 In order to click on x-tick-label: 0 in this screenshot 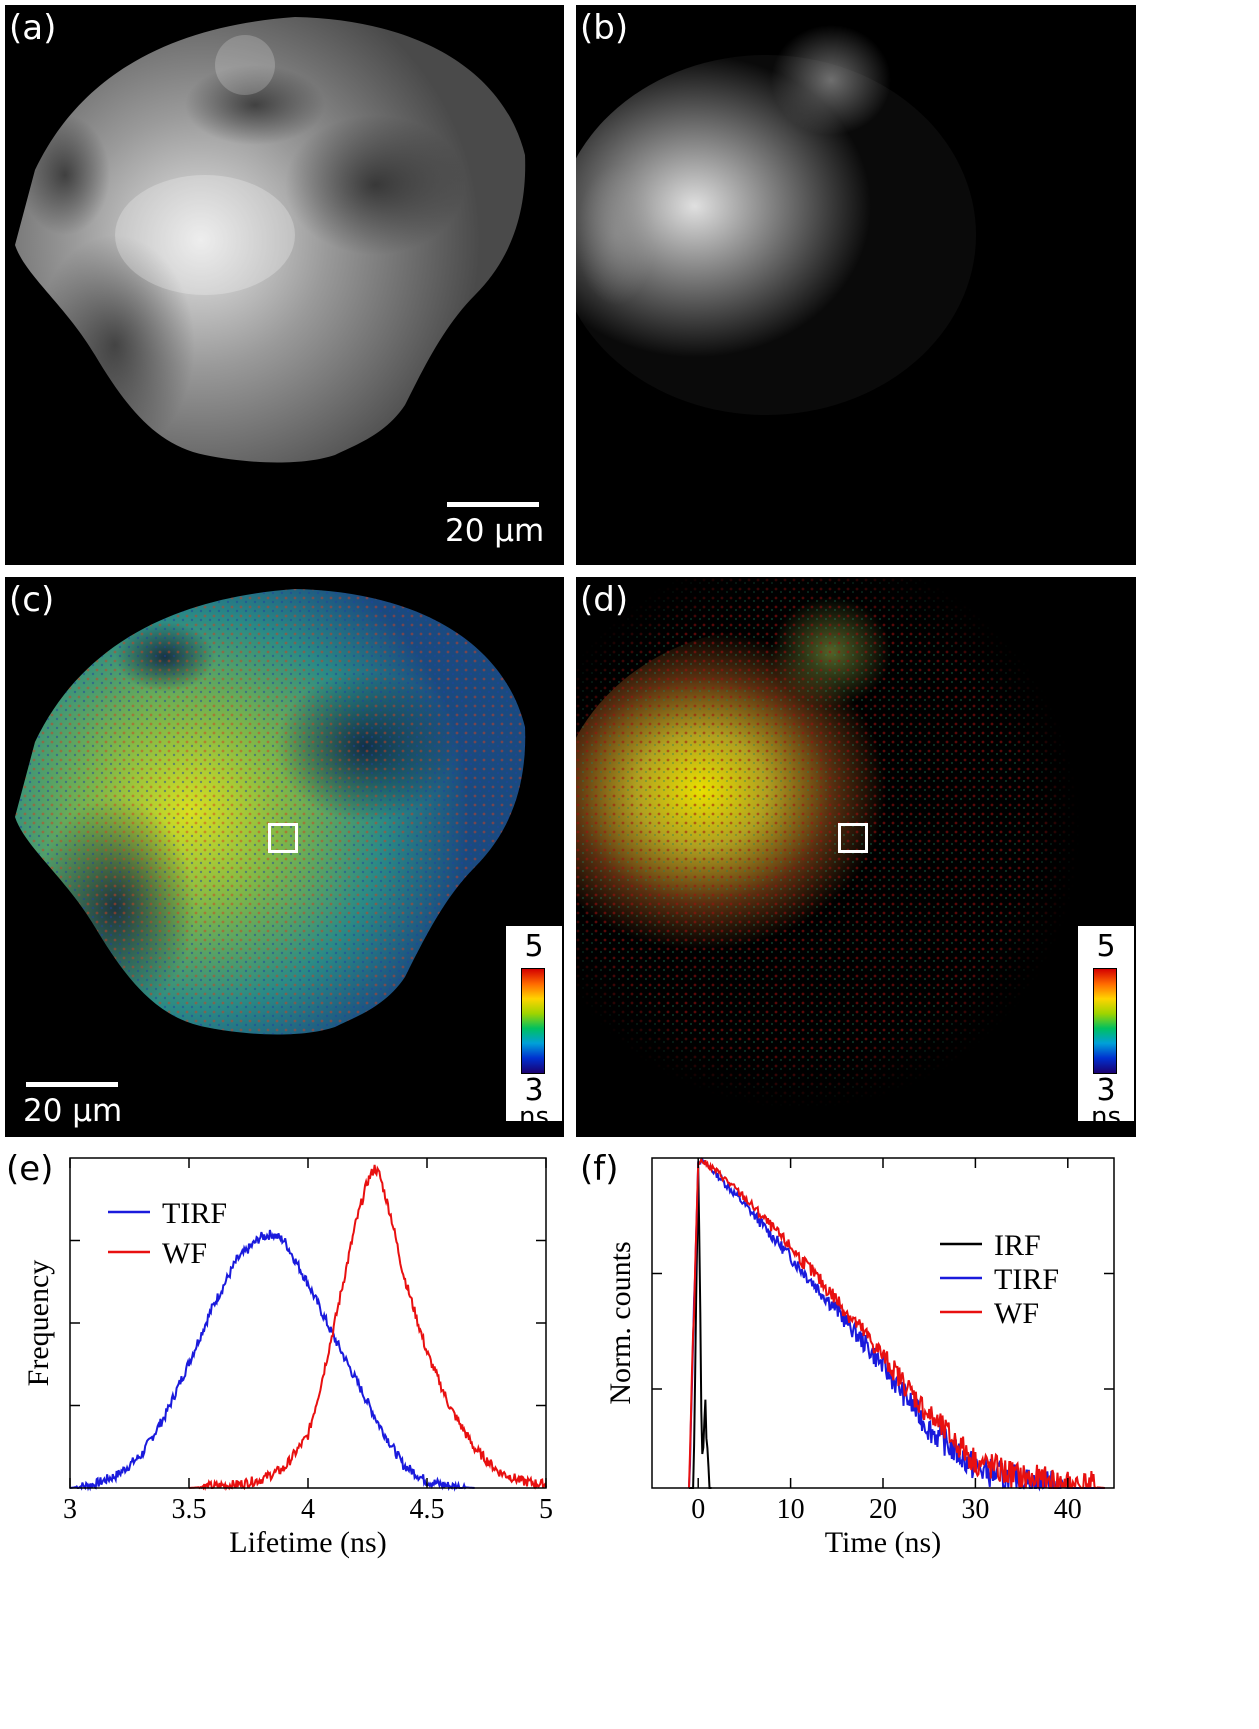, I will do `click(698, 1509)`.